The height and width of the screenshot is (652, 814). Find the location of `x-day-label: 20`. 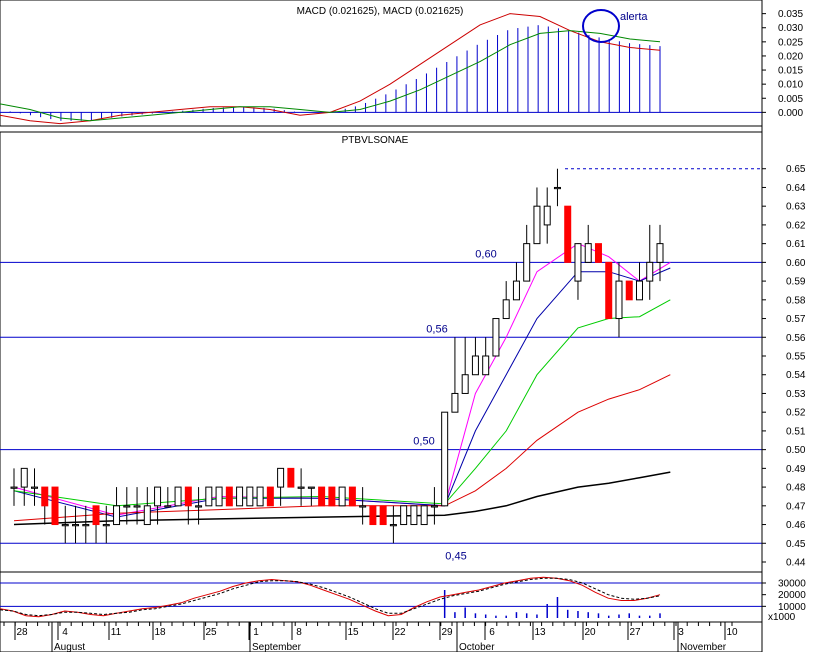

x-day-label: 20 is located at coordinates (590, 632).